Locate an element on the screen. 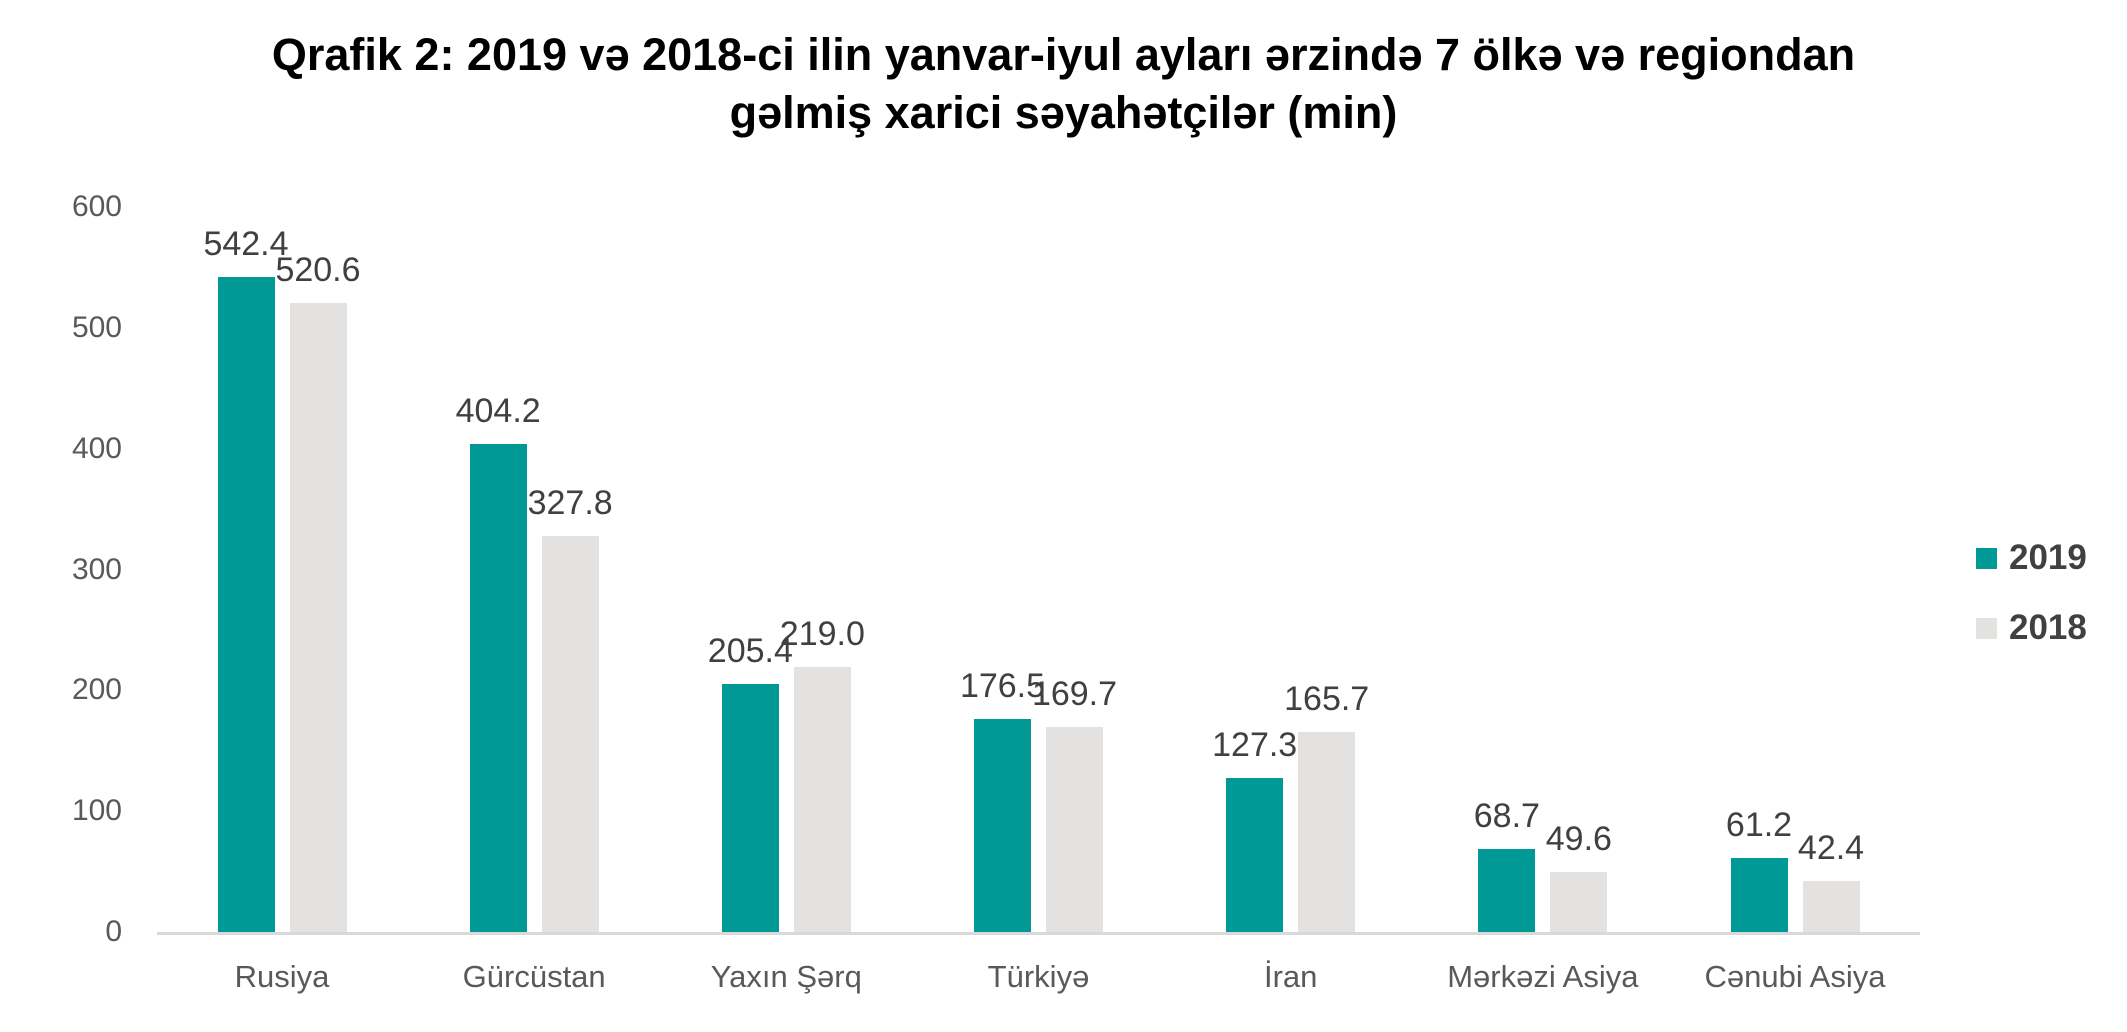 Image resolution: width=2127 pixels, height=1032 pixels. chart-title-line-2: gəlmiş xarici səyahətçilər (min) is located at coordinates (1063, 112).